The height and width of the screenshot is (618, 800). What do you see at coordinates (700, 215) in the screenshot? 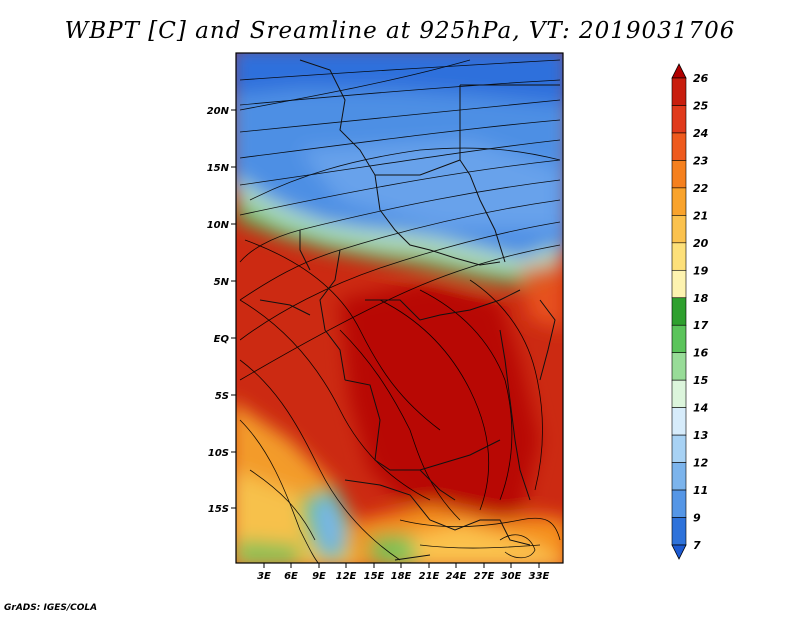
I see `colorbar-label: 21` at bounding box center [700, 215].